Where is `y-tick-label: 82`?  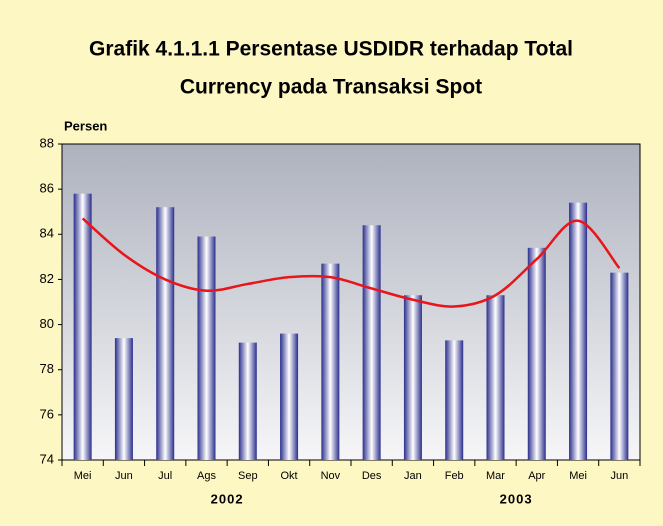 y-tick-label: 82 is located at coordinates (47, 278).